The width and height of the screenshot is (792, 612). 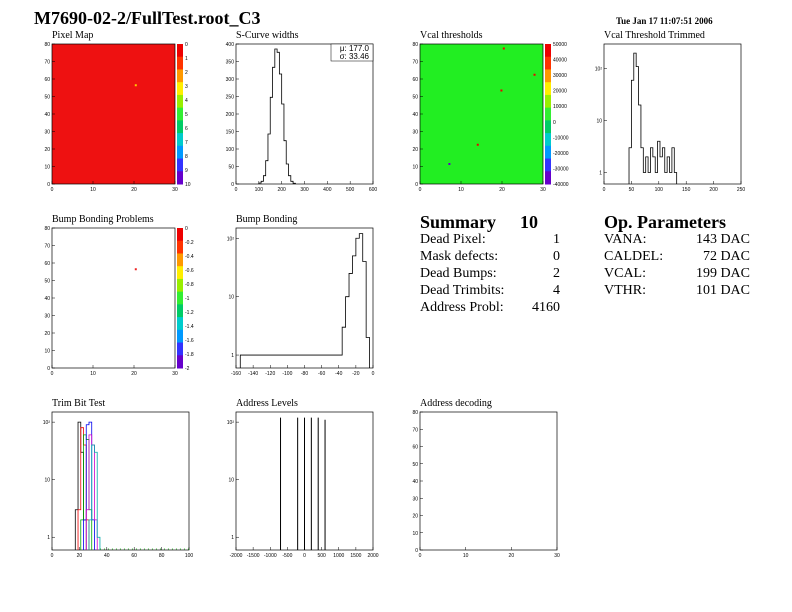 I want to click on y-tick-label: 250, so click(x=230, y=98).